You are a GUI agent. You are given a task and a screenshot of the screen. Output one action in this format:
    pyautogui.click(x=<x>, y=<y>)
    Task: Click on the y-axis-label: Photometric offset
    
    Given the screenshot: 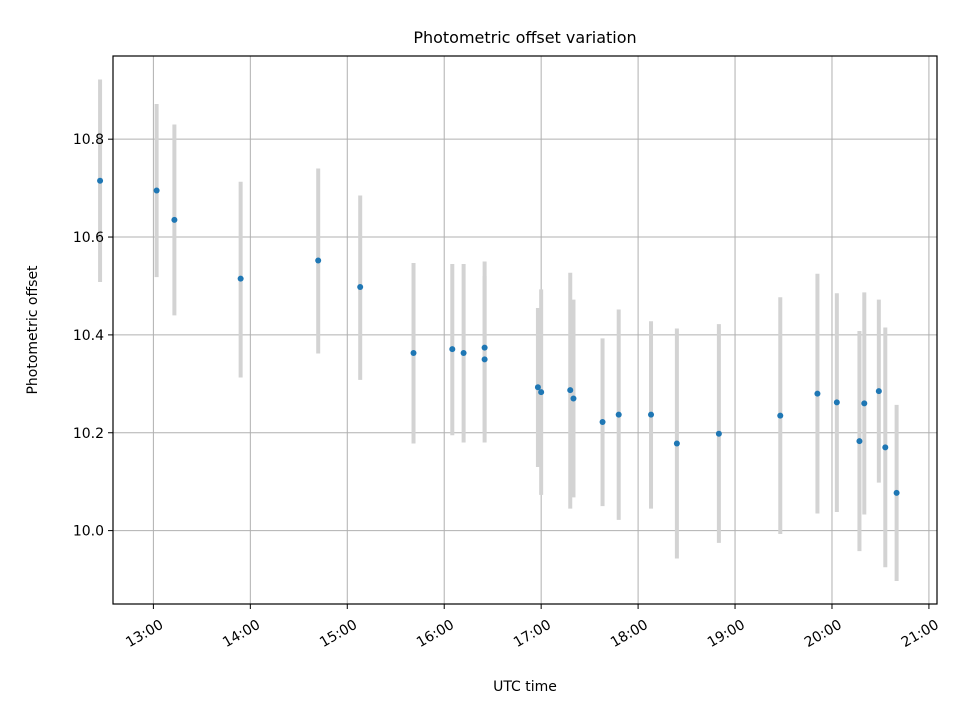 What is the action you would take?
    pyautogui.click(x=33, y=330)
    